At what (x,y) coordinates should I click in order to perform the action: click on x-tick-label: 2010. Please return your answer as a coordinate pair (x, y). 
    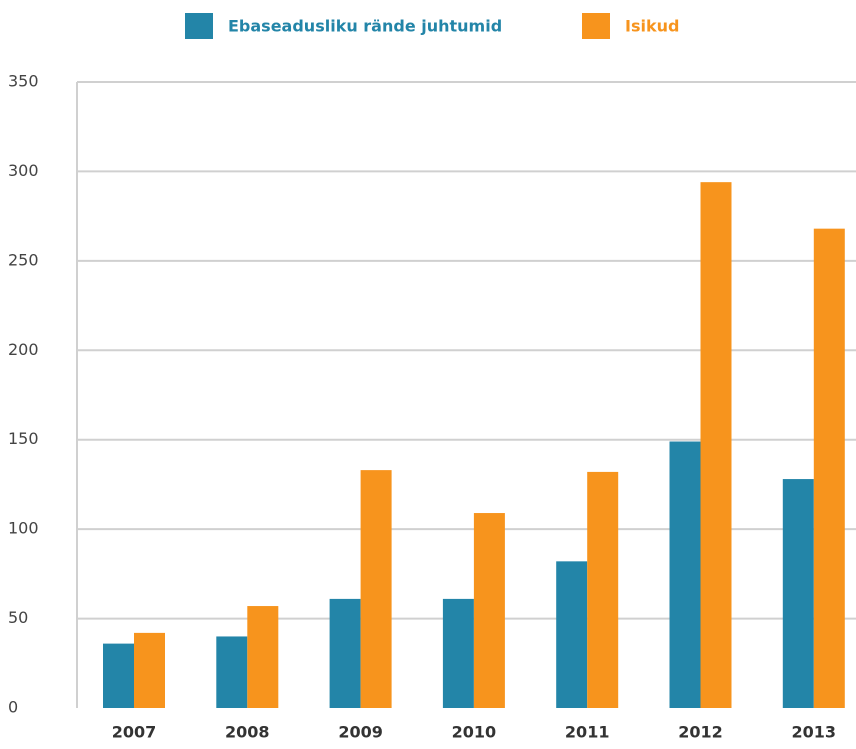
    Looking at the image, I should click on (474, 732).